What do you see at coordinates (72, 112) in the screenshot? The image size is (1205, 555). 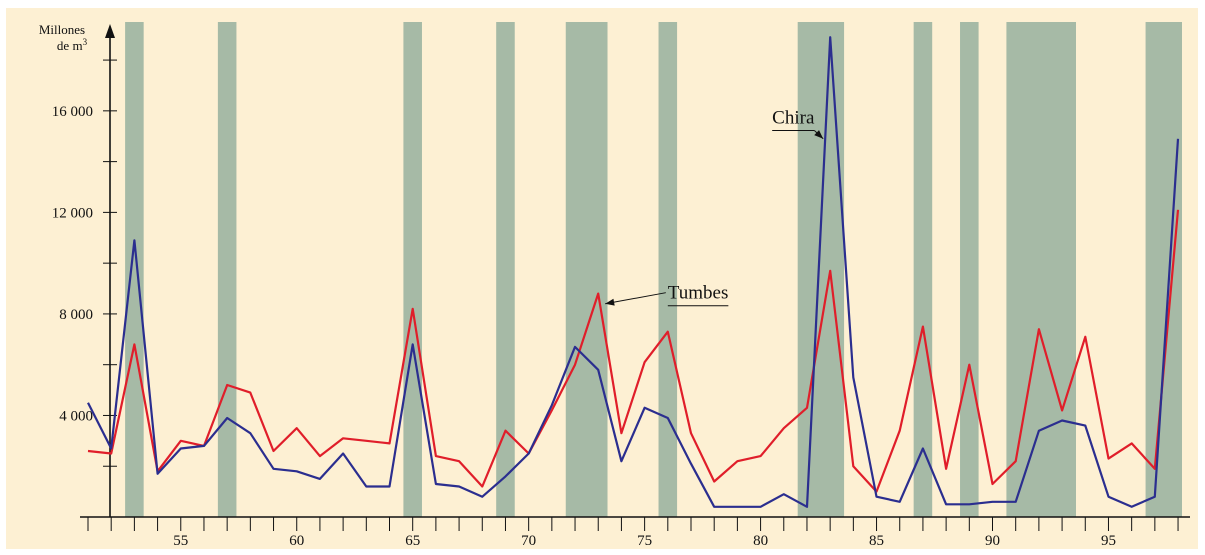 I see `y-tick-label: 16 000` at bounding box center [72, 112].